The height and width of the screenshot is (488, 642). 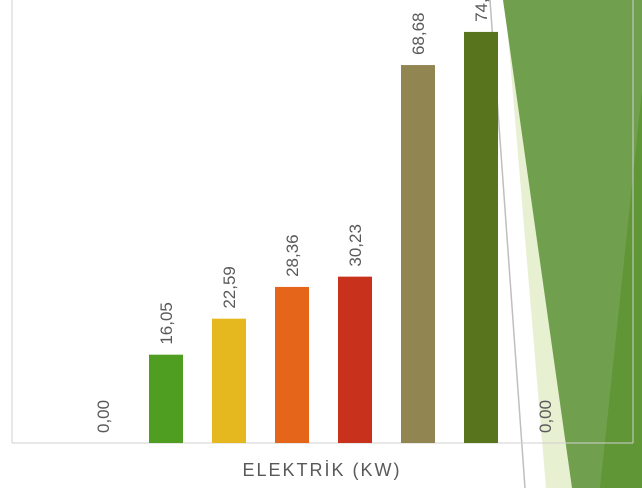 What do you see at coordinates (292, 255) in the screenshot?
I see `data-label: 28,36` at bounding box center [292, 255].